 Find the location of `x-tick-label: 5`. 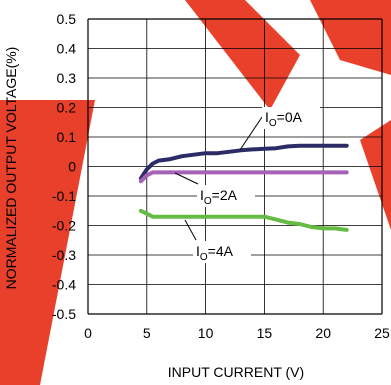

x-tick-label: 5 is located at coordinates (147, 333).